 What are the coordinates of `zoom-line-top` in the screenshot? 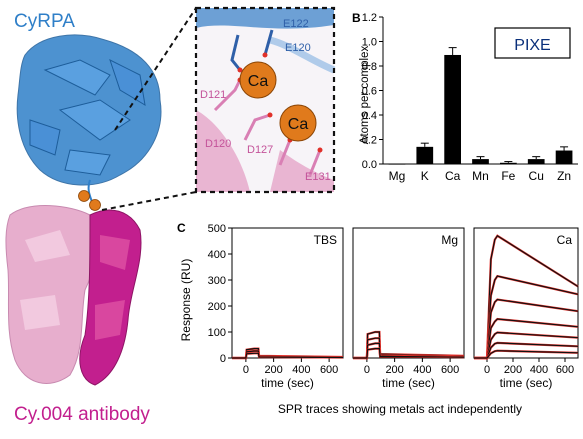 It's located at (155, 69).